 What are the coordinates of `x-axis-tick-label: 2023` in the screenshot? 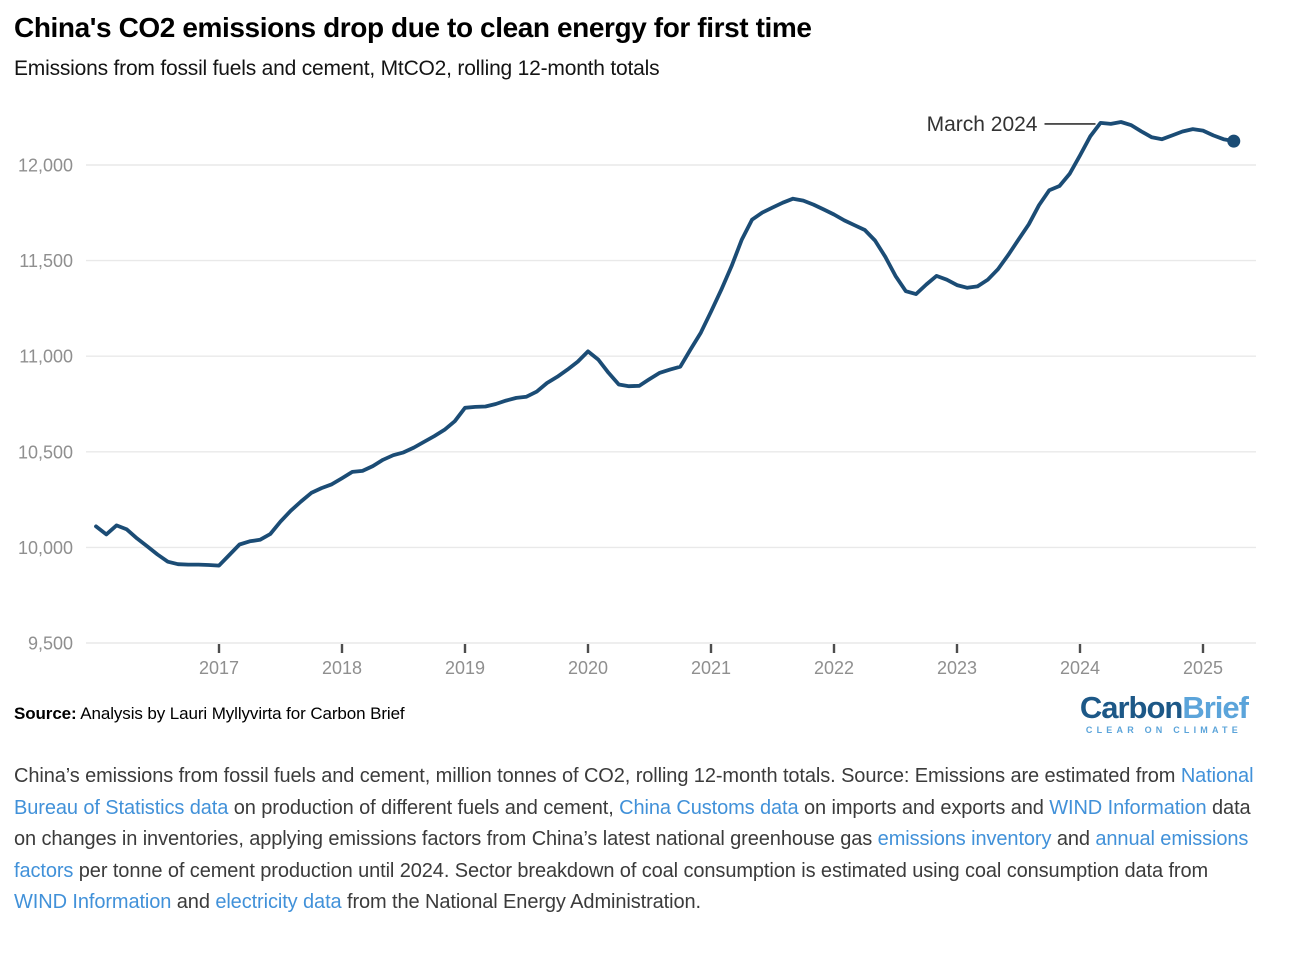 It's located at (957, 668).